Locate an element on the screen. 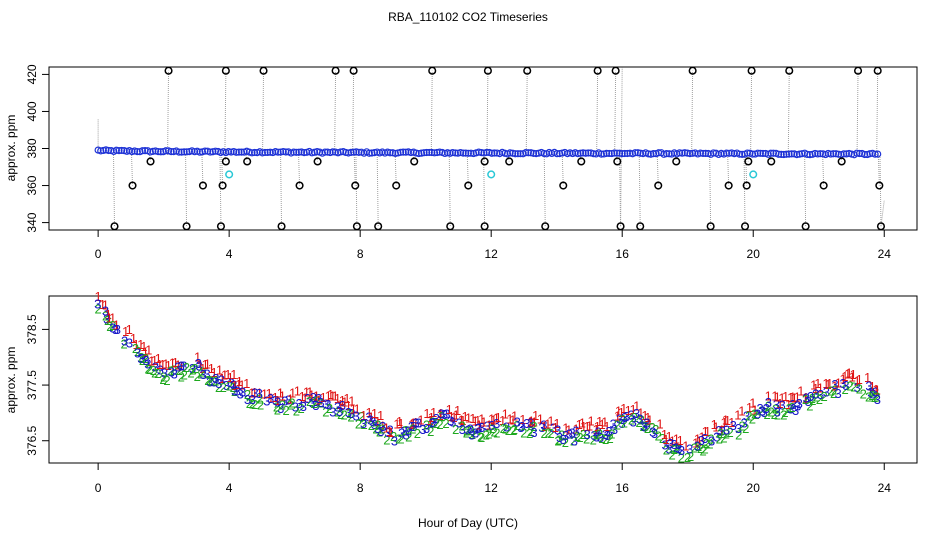 This screenshot has width=936, height=540. bottom-x-tick-label: 16 is located at coordinates (623, 488).